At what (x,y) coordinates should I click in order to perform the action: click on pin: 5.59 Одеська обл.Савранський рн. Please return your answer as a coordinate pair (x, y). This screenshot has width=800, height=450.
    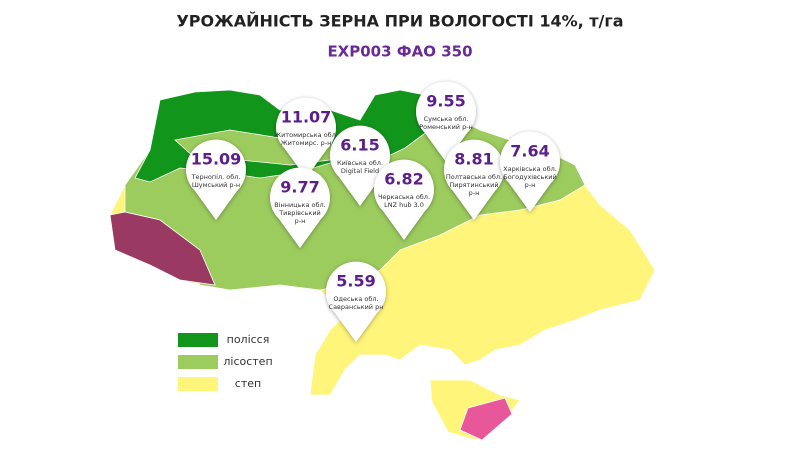
    Looking at the image, I should click on (356, 301).